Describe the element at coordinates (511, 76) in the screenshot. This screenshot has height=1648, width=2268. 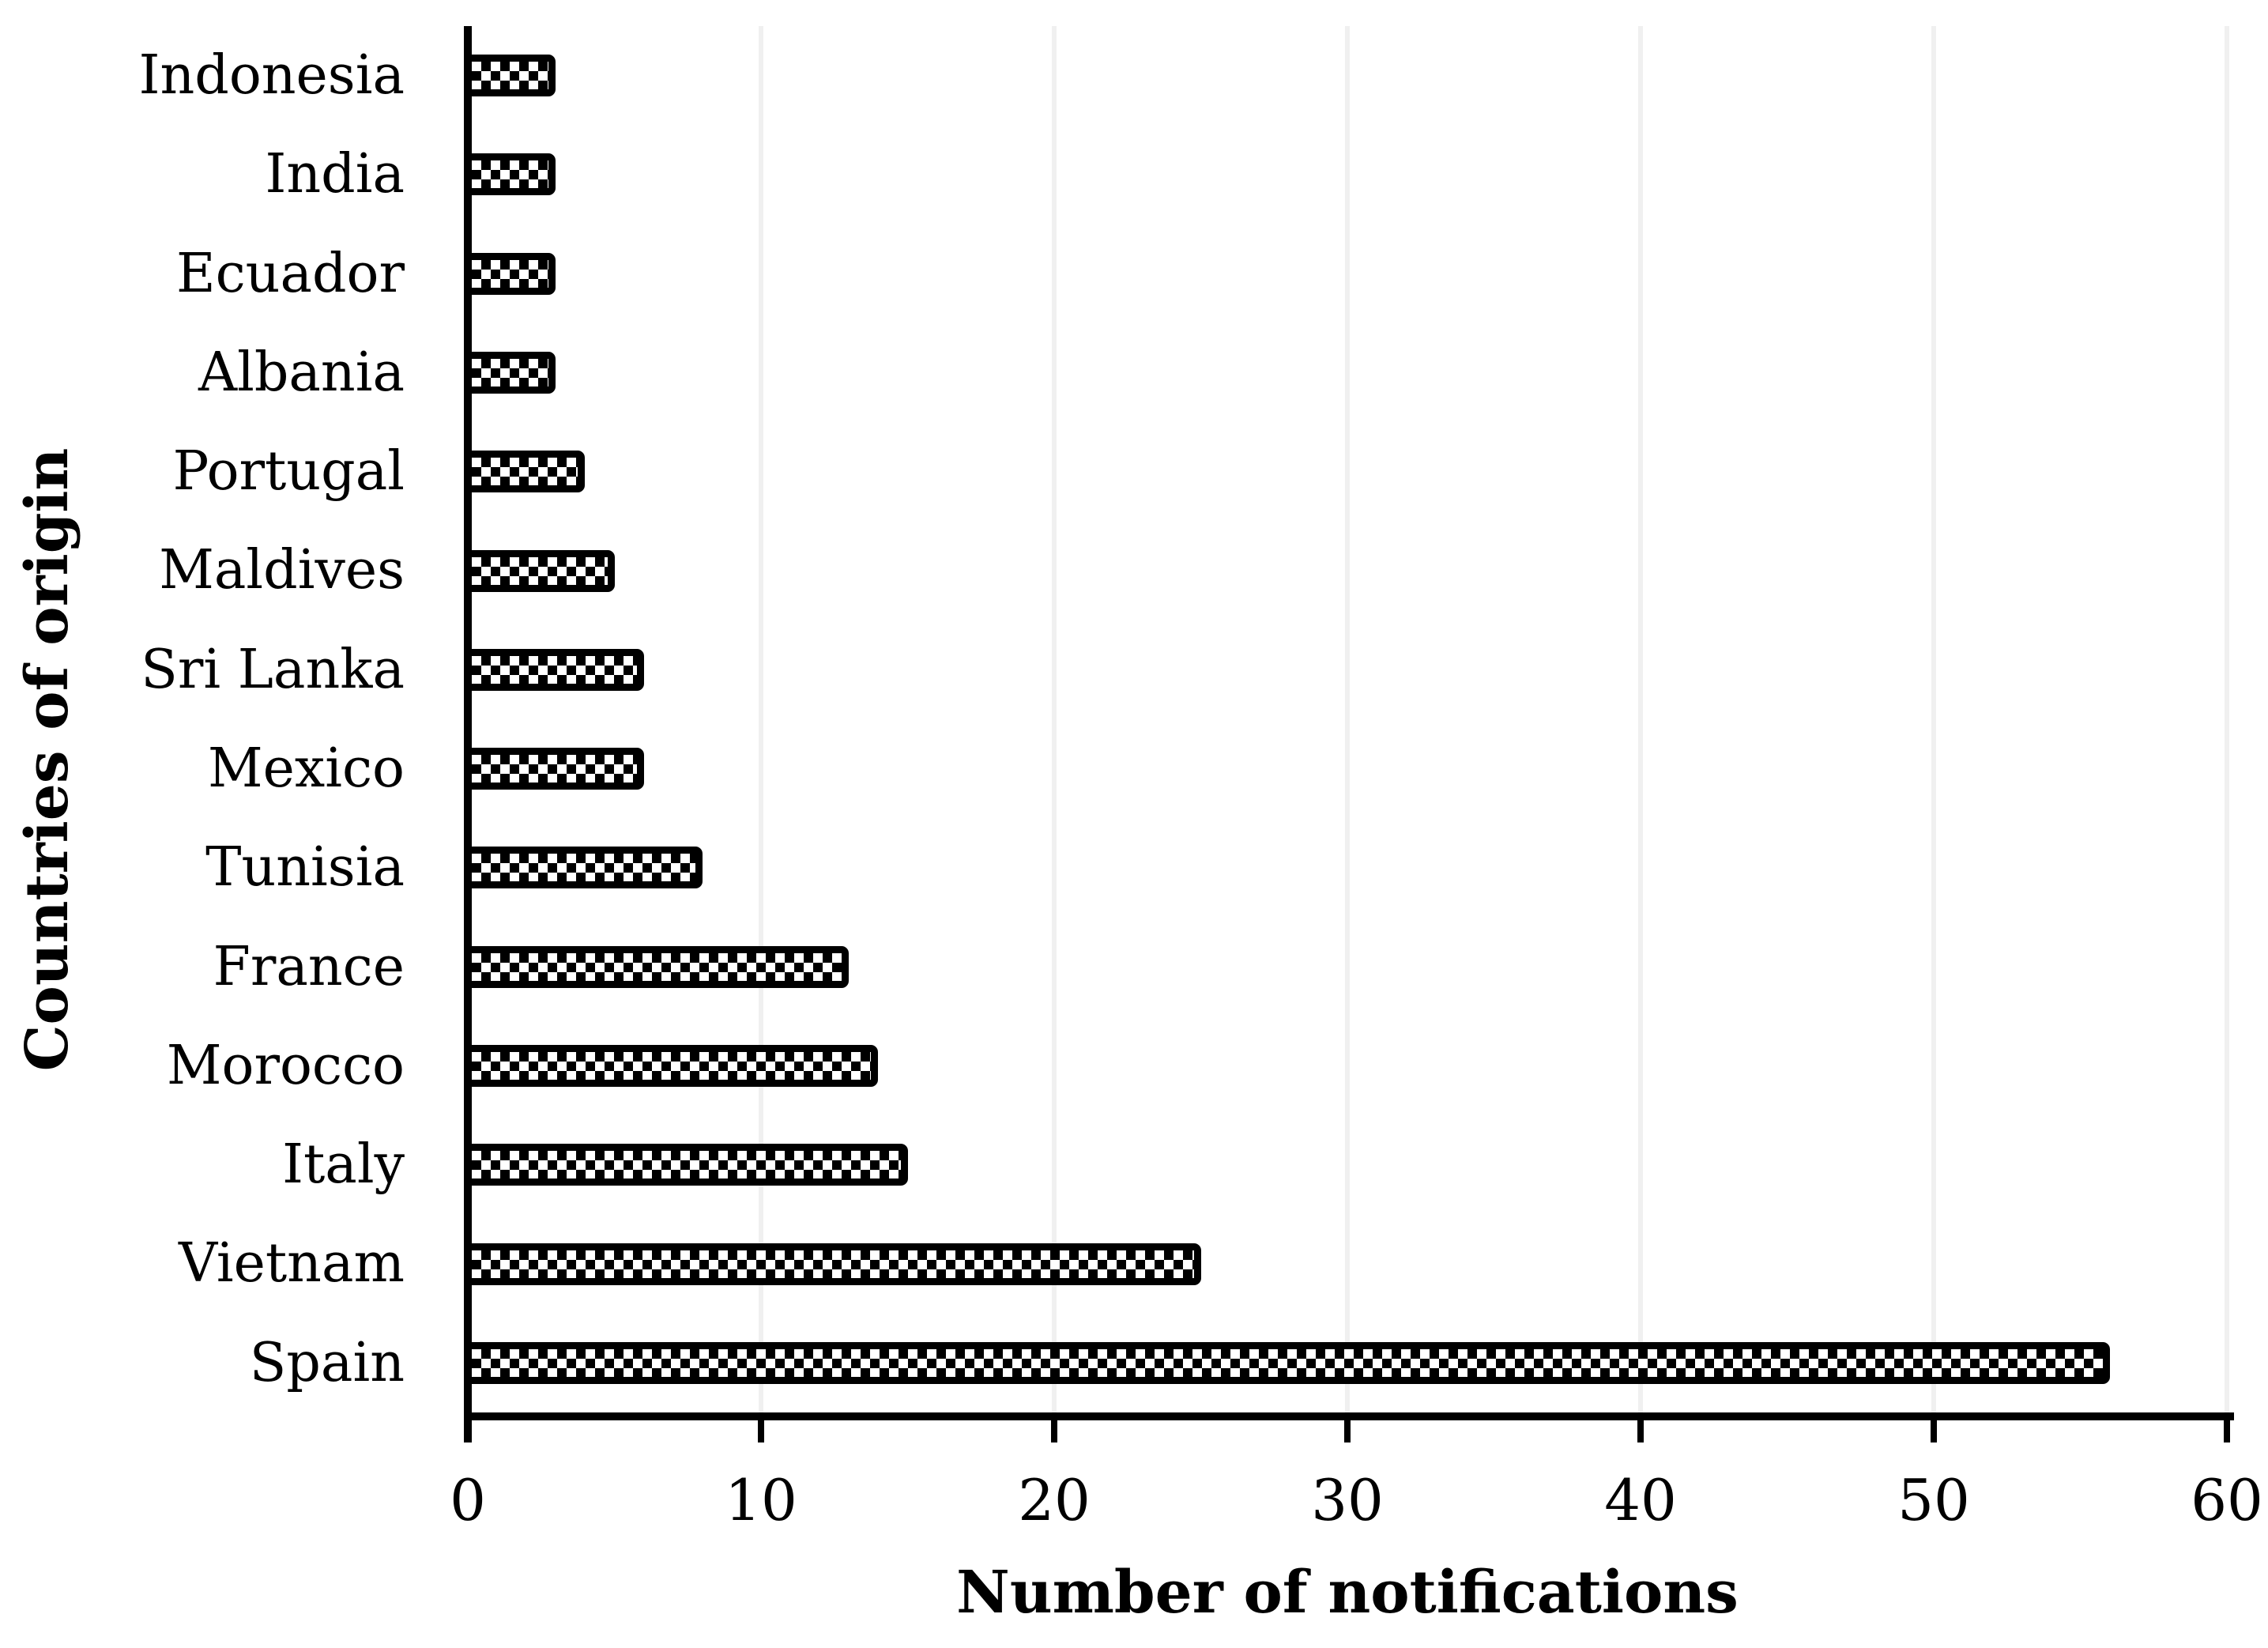
I see `bar-indonesia` at that location.